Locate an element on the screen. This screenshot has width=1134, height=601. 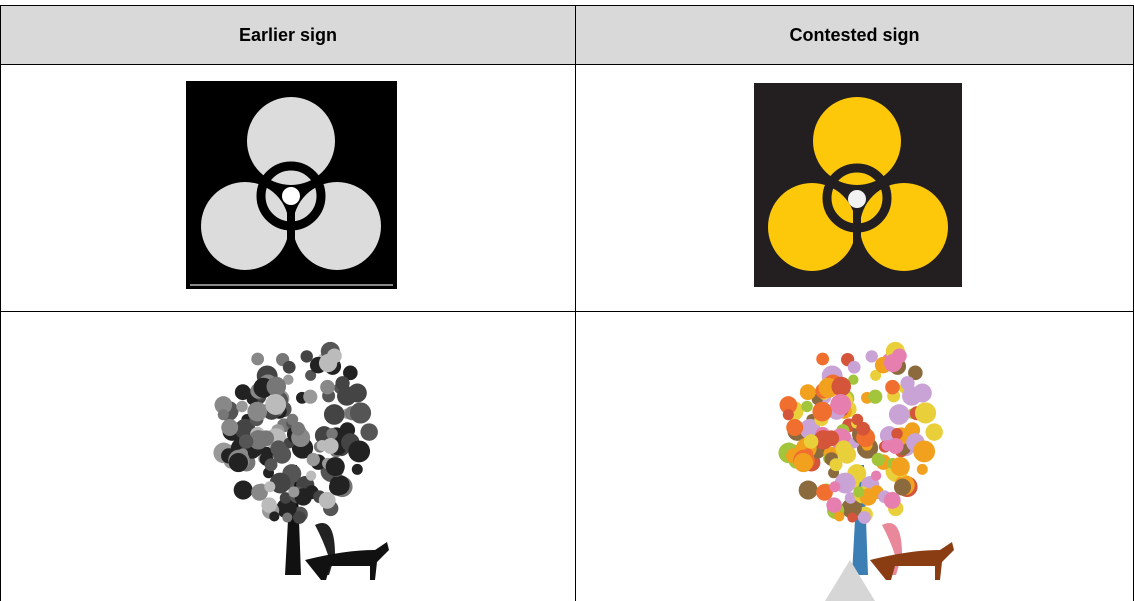
header-cell: Earlier sign is located at coordinates (288, 35).